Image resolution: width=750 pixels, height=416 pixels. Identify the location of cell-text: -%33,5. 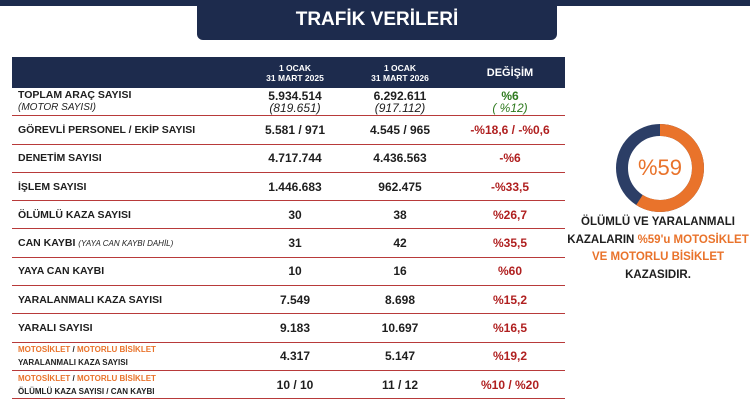
(510, 186).